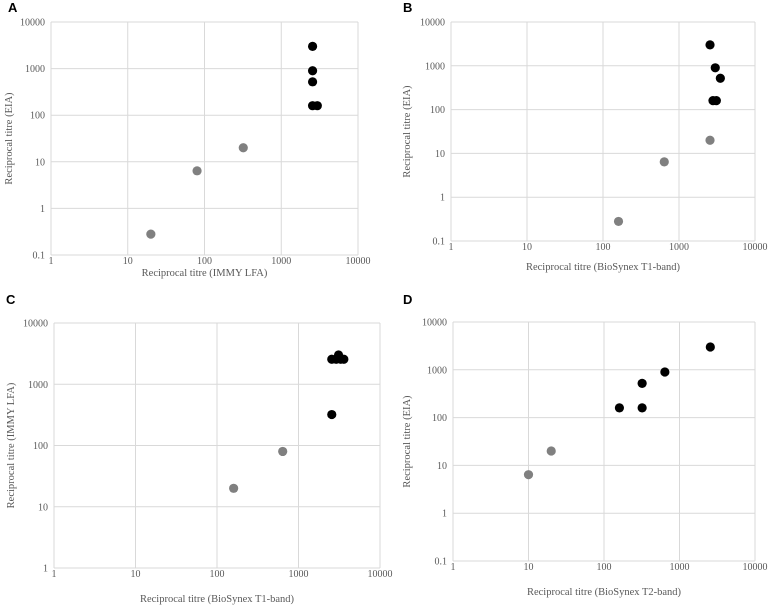 The height and width of the screenshot is (610, 769). What do you see at coordinates (40, 162) in the screenshot?
I see `panel-a-ytick-label: 10` at bounding box center [40, 162].